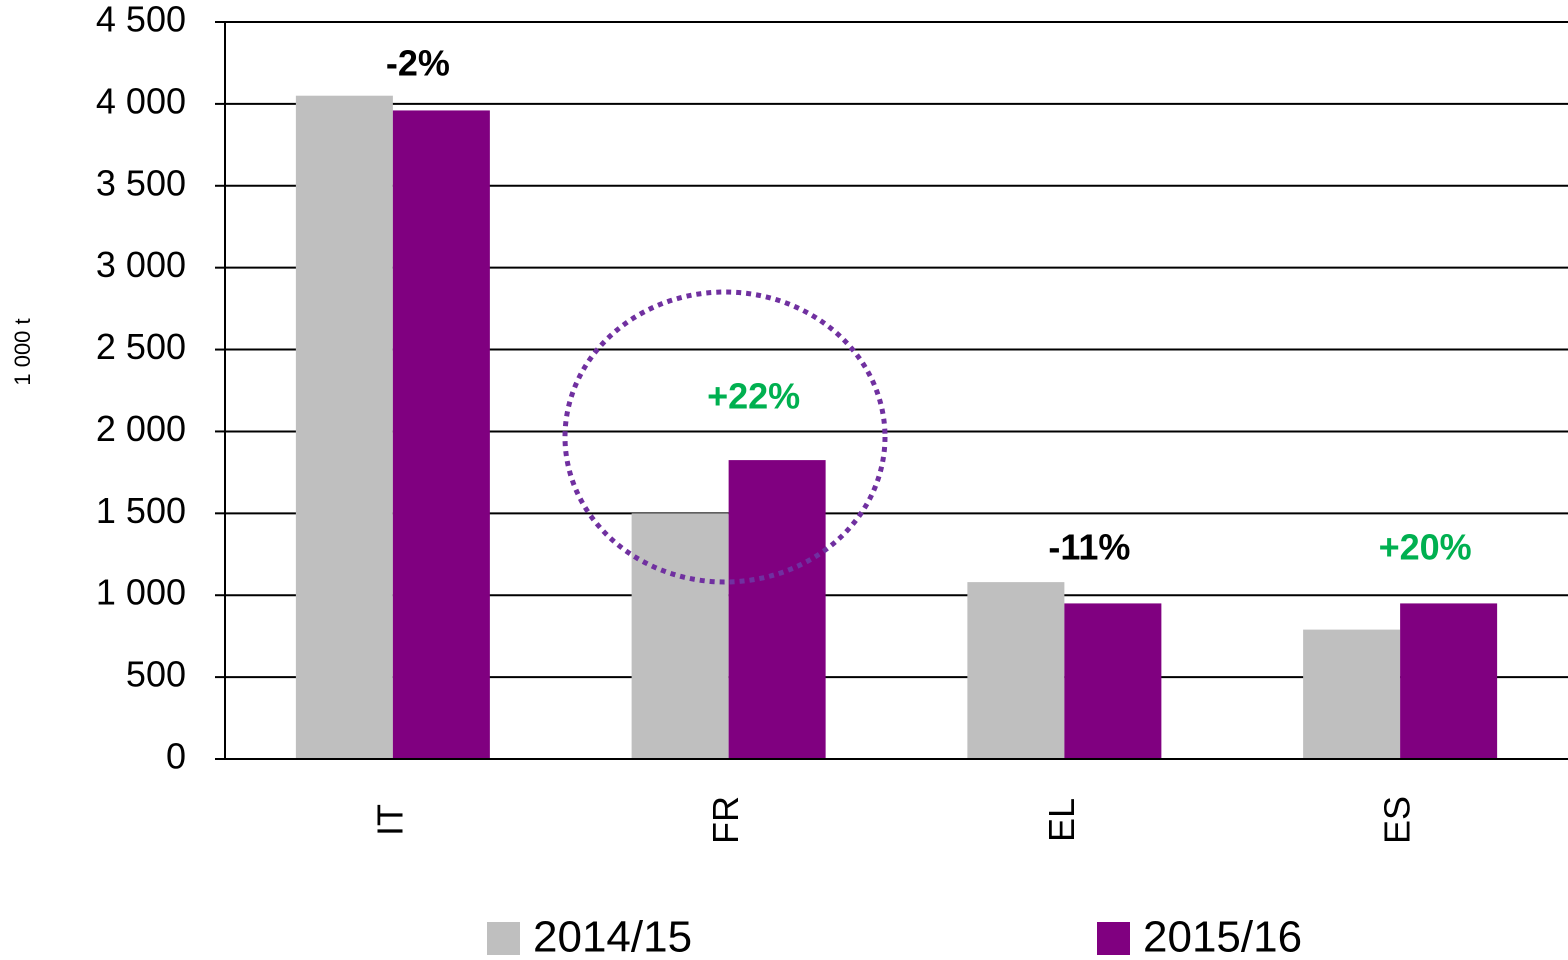 The height and width of the screenshot is (960, 1568). I want to click on y-tick-label: 1 000, so click(141, 592).